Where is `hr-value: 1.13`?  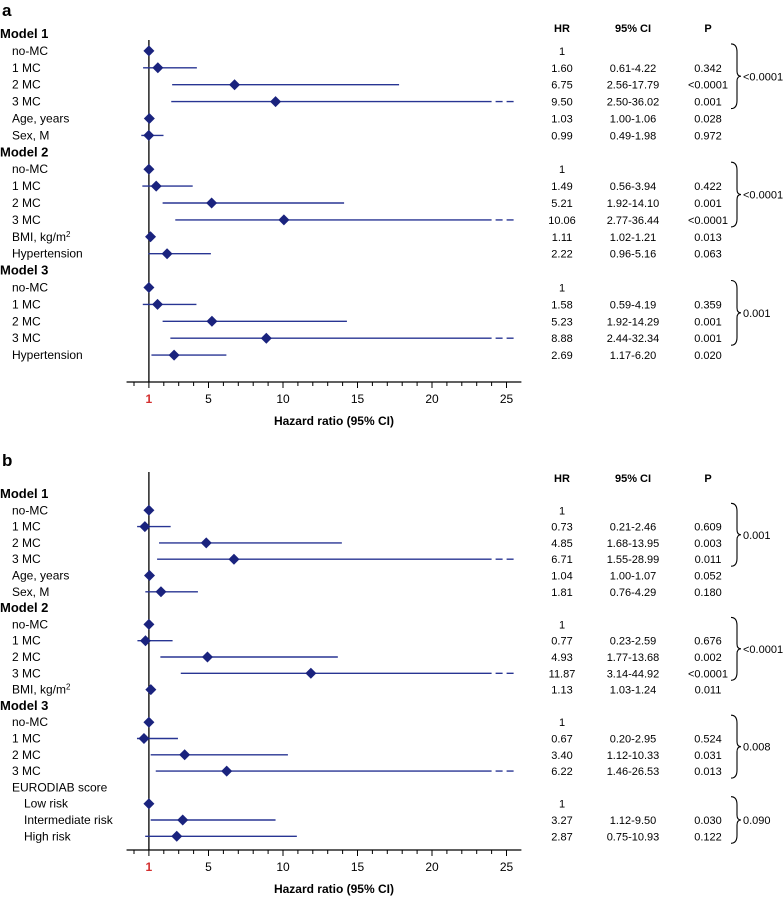 hr-value: 1.13 is located at coordinates (561, 691).